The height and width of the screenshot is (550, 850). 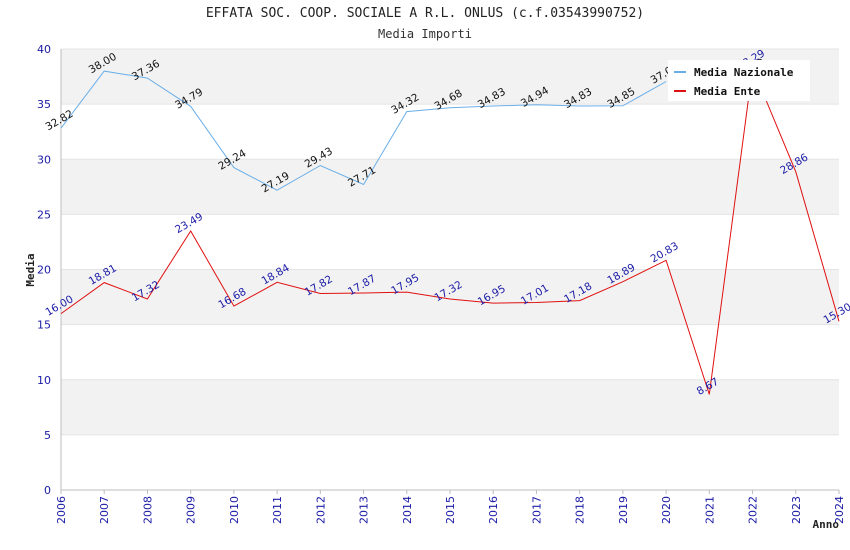 I want to click on data-label: 32.82, so click(x=59, y=120).